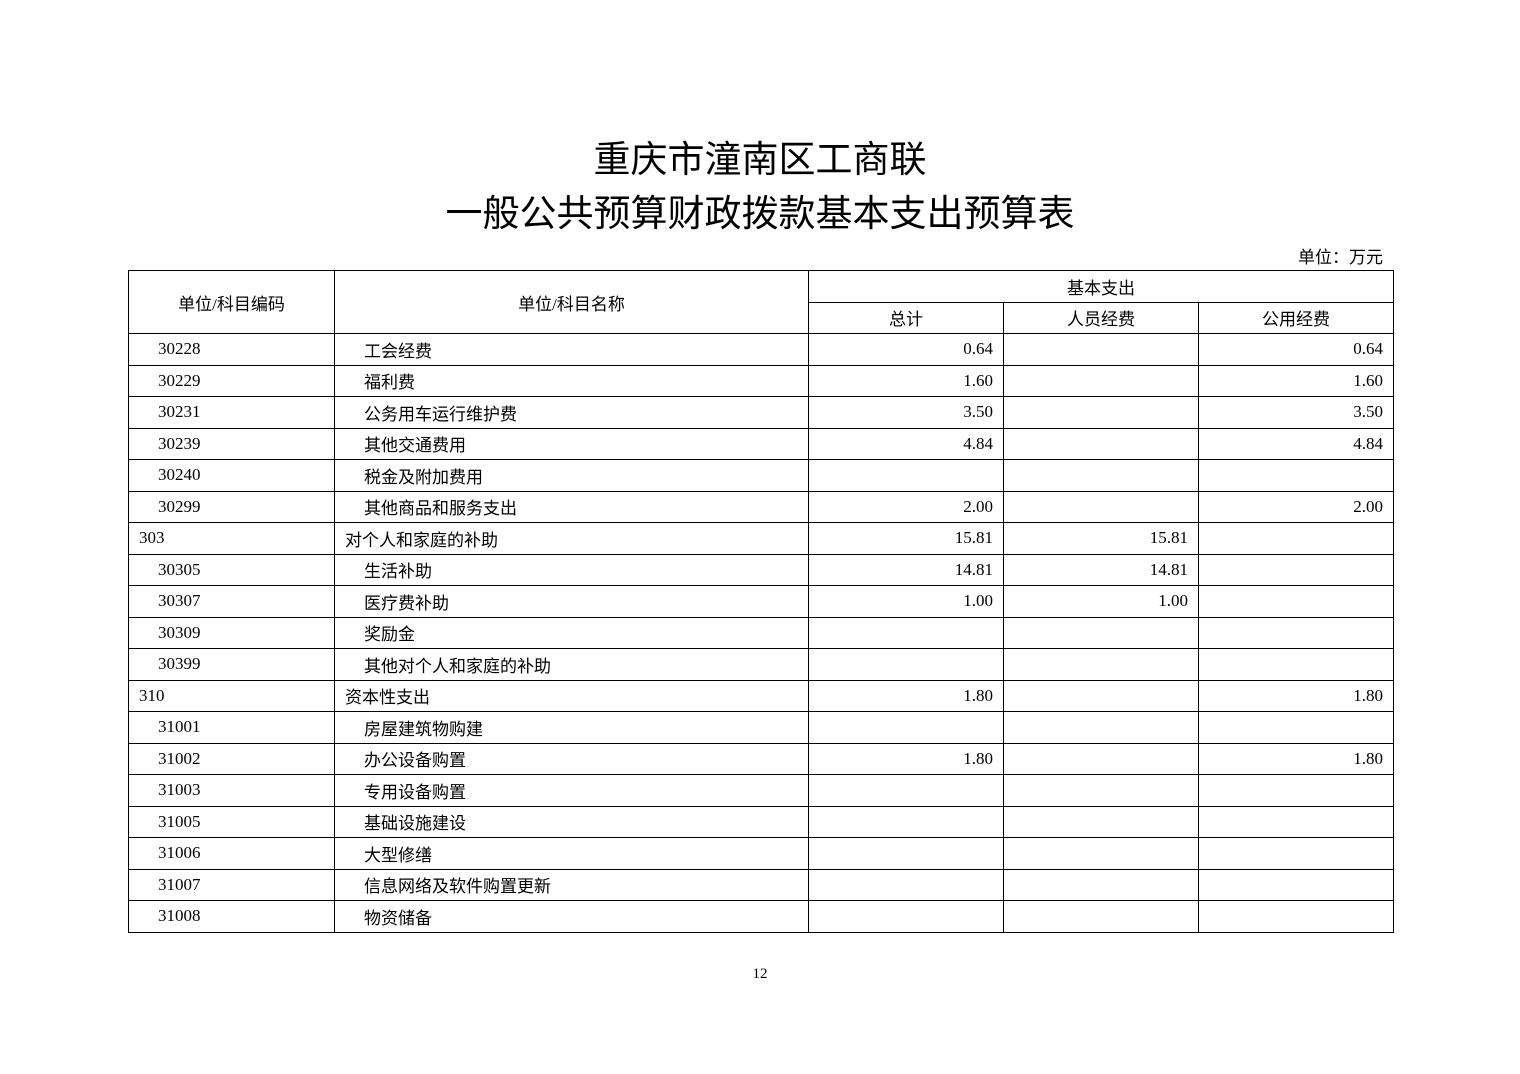 The height and width of the screenshot is (1074, 1520). Describe the element at coordinates (231, 506) in the screenshot. I see `cell-code: 30299` at that location.